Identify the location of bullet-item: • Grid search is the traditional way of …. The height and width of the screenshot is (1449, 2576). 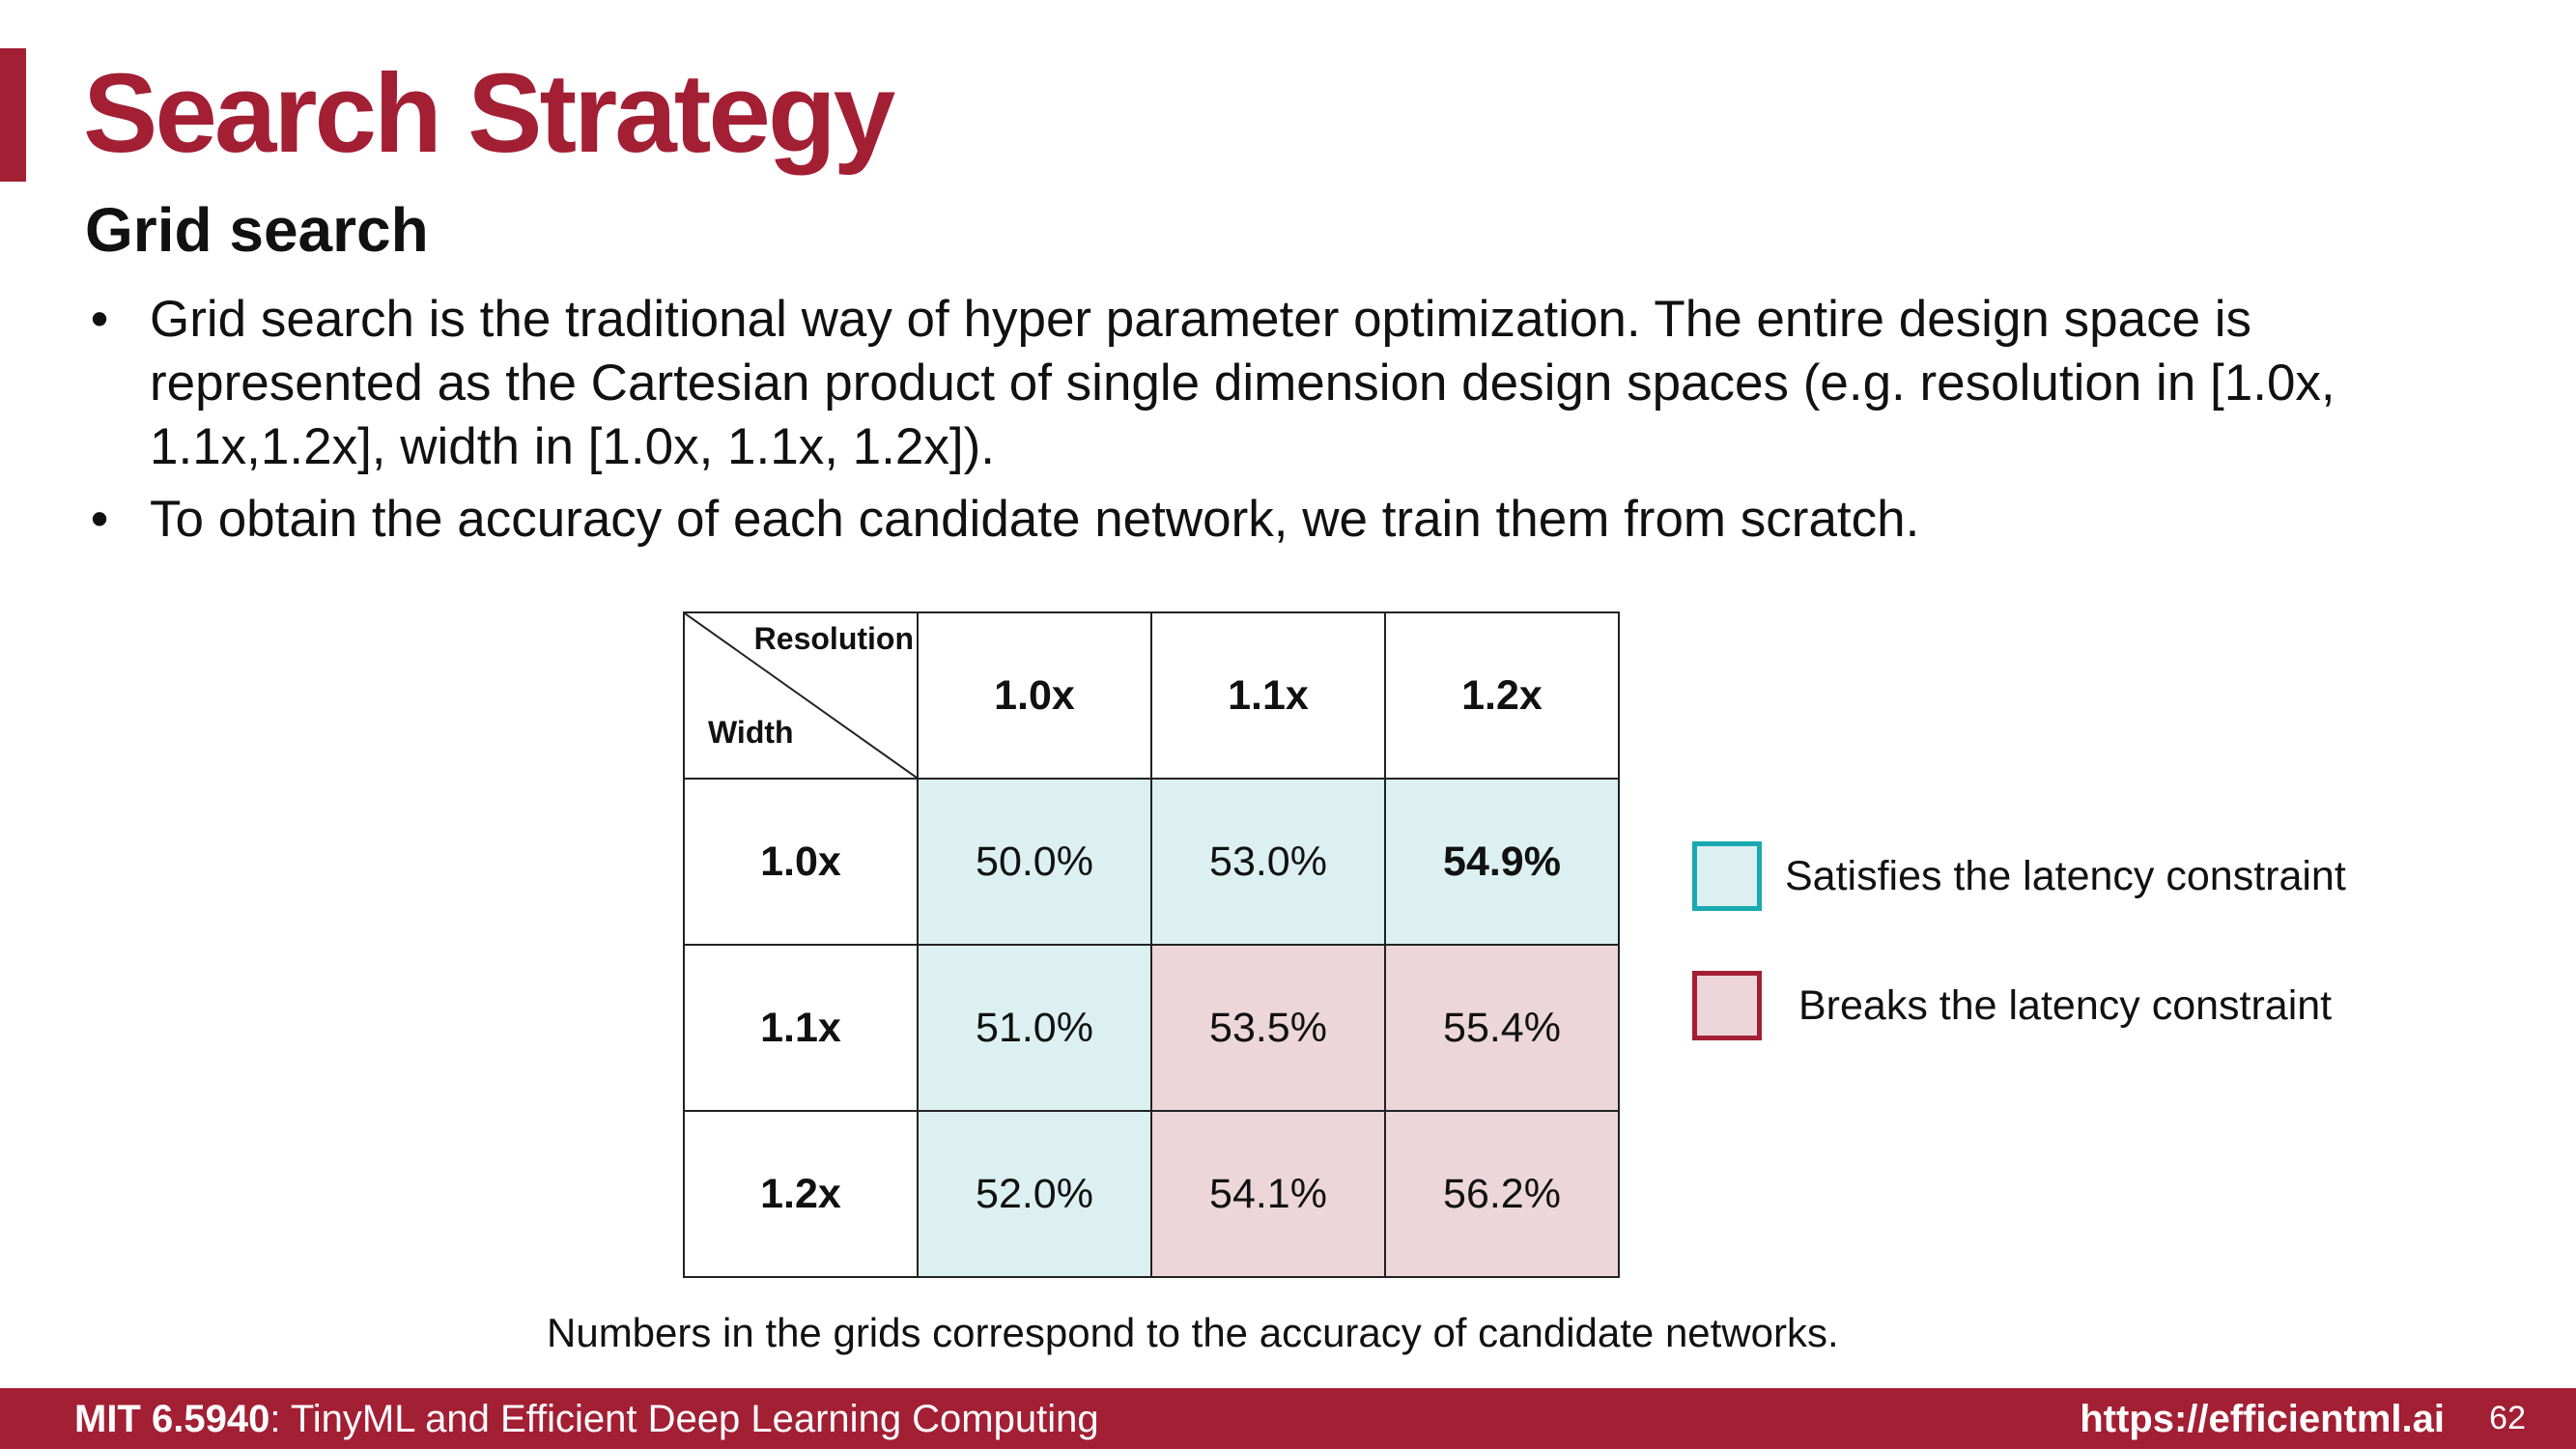
(1302, 383).